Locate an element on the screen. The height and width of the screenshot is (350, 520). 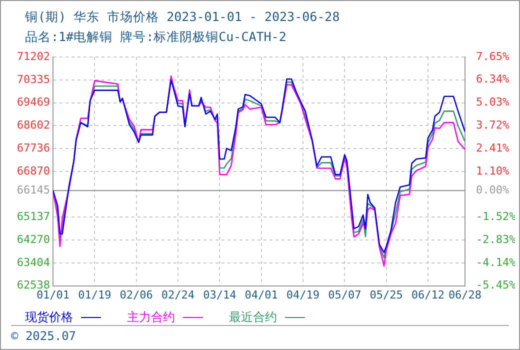
y2-tick-label: 6.34% is located at coordinates (493, 79).